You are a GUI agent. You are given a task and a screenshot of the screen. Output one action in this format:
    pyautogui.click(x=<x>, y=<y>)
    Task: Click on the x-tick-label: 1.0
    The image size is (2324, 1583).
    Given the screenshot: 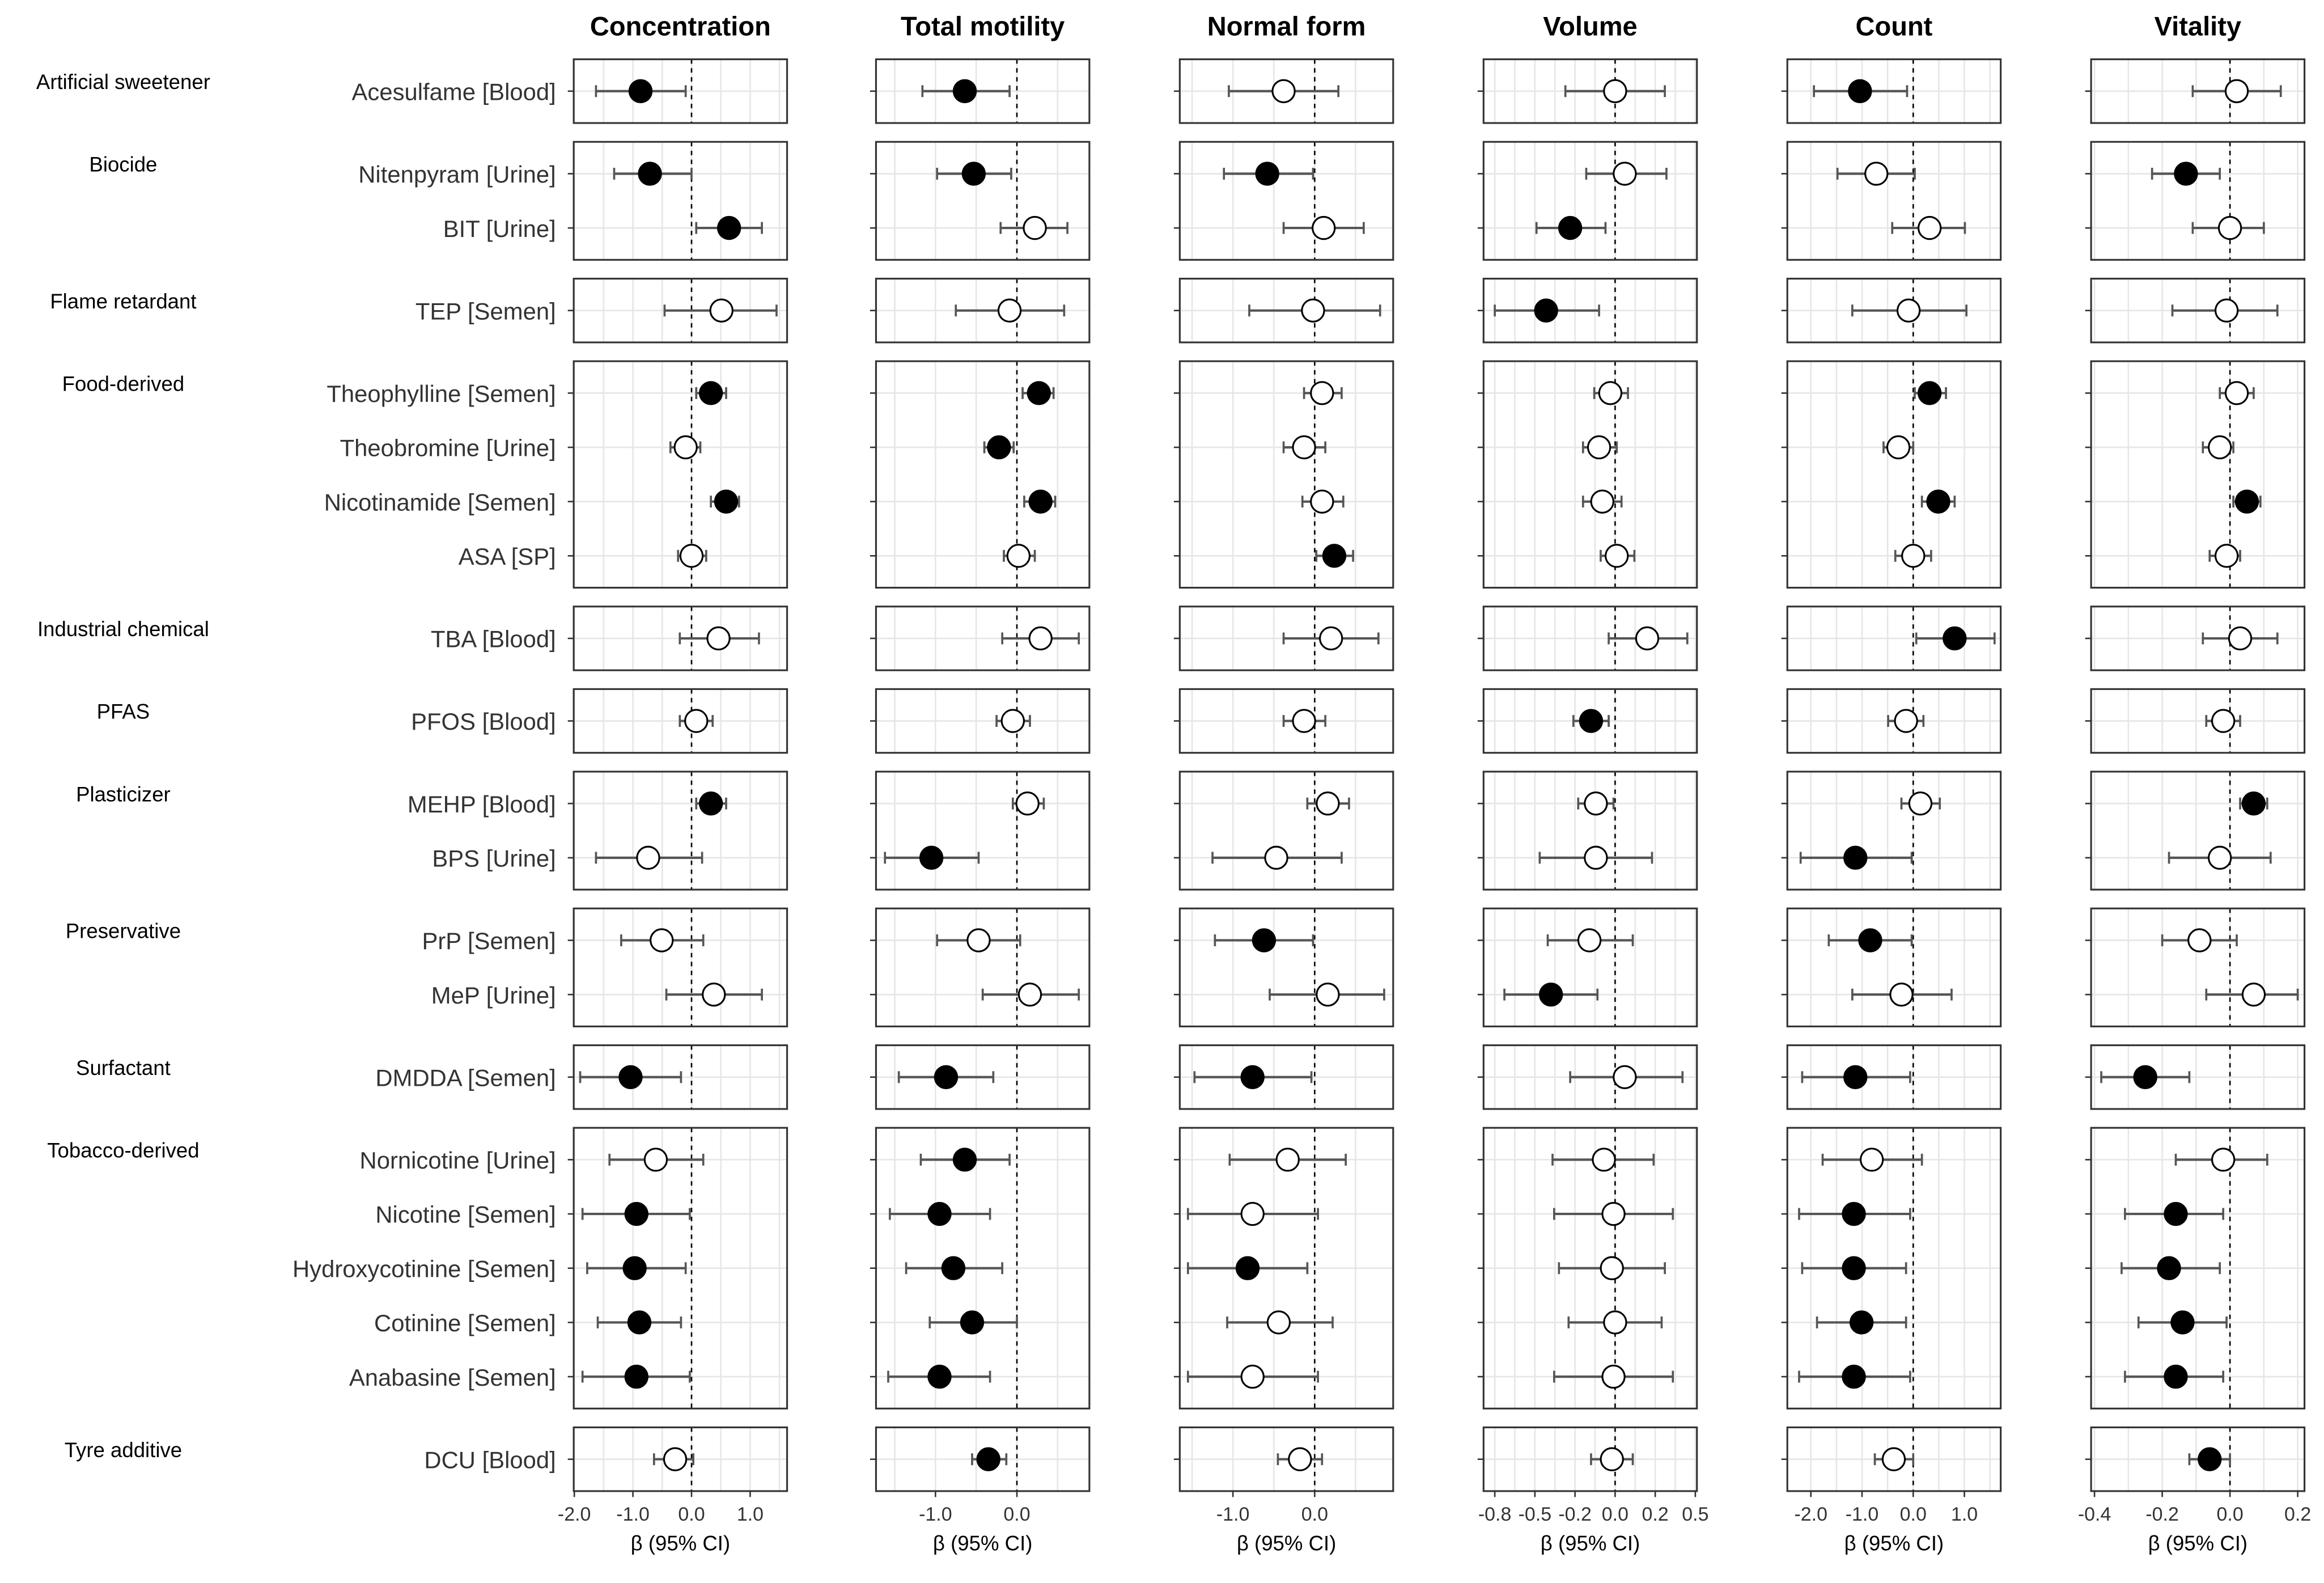 What is the action you would take?
    pyautogui.click(x=750, y=1514)
    